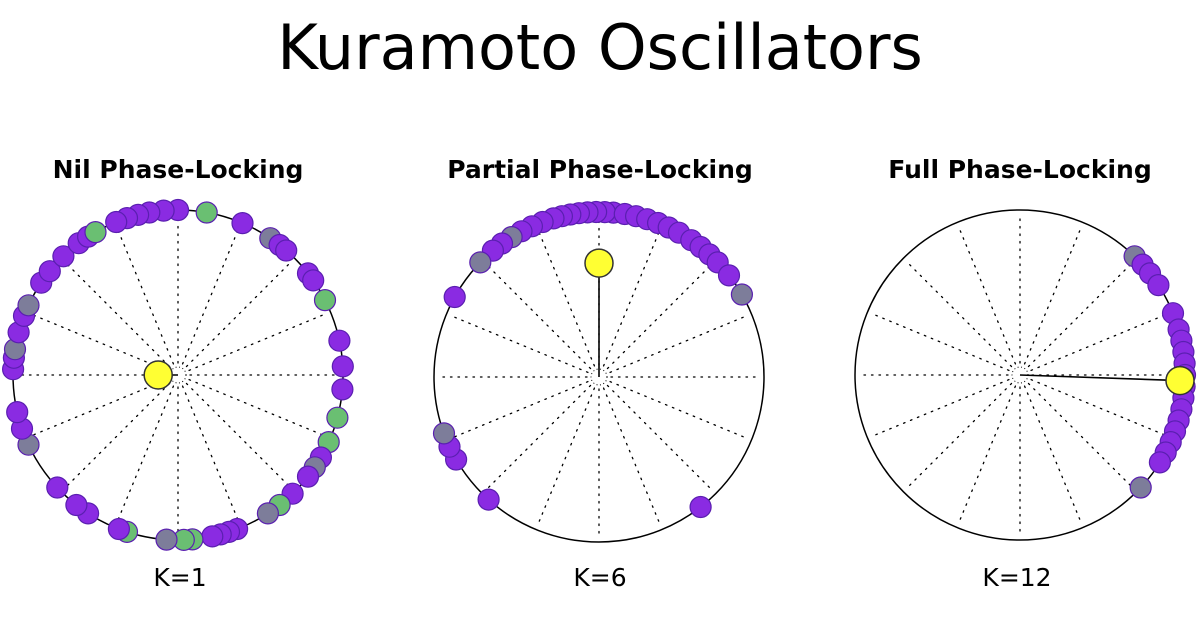 The image size is (1200, 625). What do you see at coordinates (1020, 169) in the screenshot?
I see `panel-title-full: Full Phase-Locking` at bounding box center [1020, 169].